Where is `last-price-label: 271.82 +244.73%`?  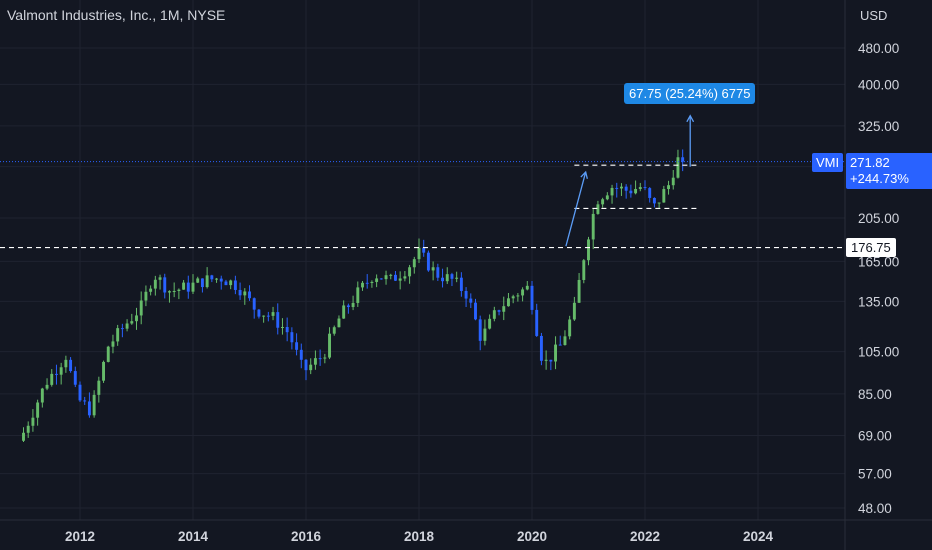 last-price-label: 271.82 +244.73% is located at coordinates (889, 171).